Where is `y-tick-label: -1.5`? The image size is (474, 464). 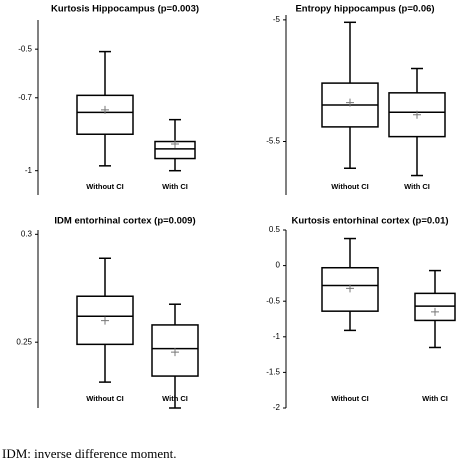
y-tick-label: -1.5 is located at coordinates (273, 372).